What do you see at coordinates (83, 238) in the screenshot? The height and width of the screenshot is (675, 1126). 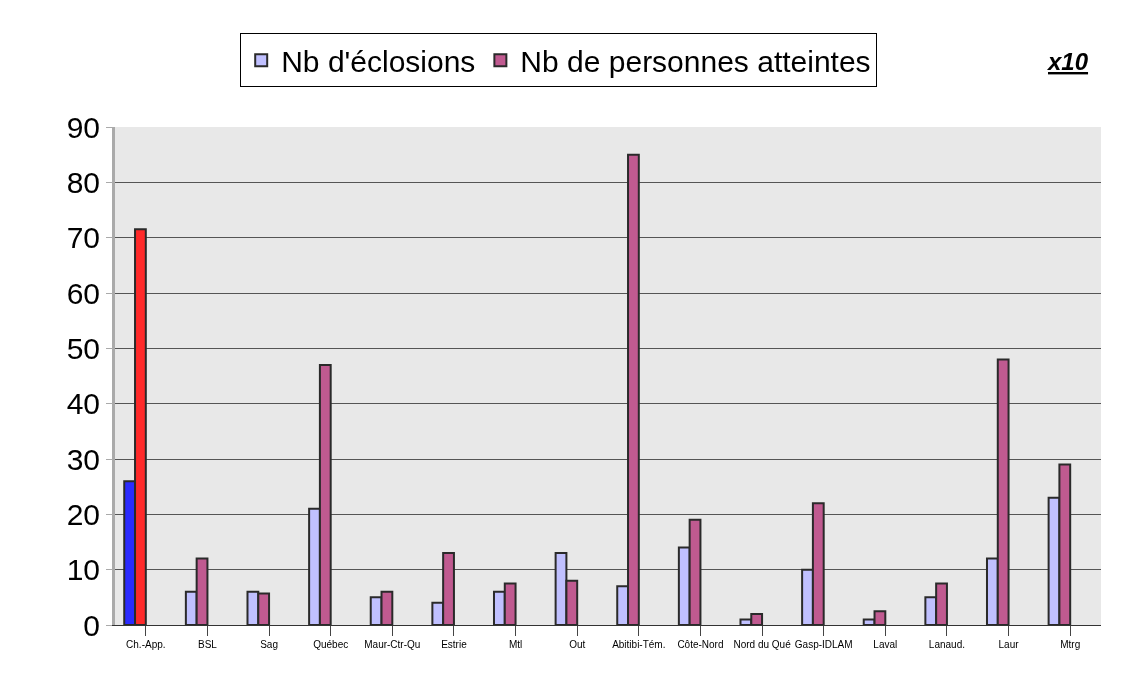 I see `y-tick-label: 70` at bounding box center [83, 238].